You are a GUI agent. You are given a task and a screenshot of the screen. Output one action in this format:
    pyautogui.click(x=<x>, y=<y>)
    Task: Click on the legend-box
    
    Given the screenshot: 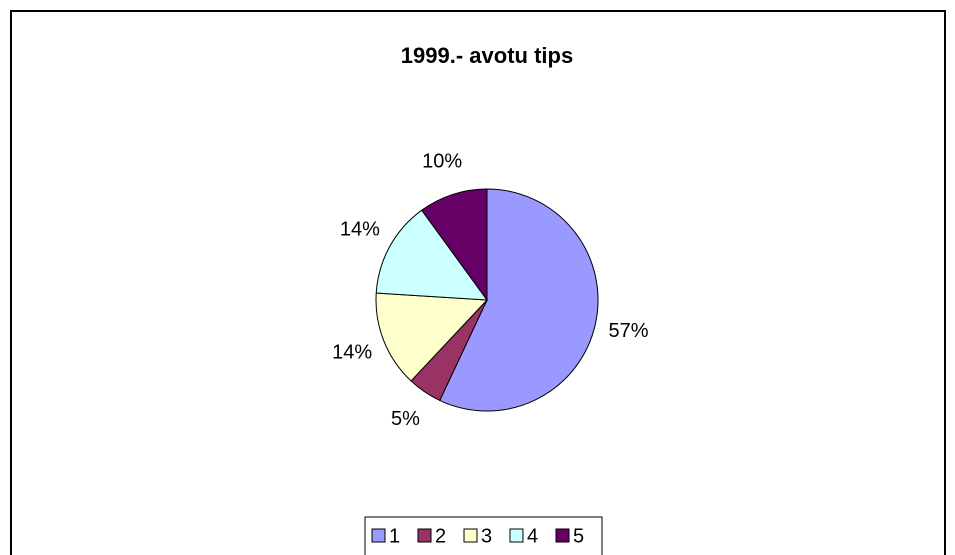 What is the action you would take?
    pyautogui.click(x=483, y=535)
    